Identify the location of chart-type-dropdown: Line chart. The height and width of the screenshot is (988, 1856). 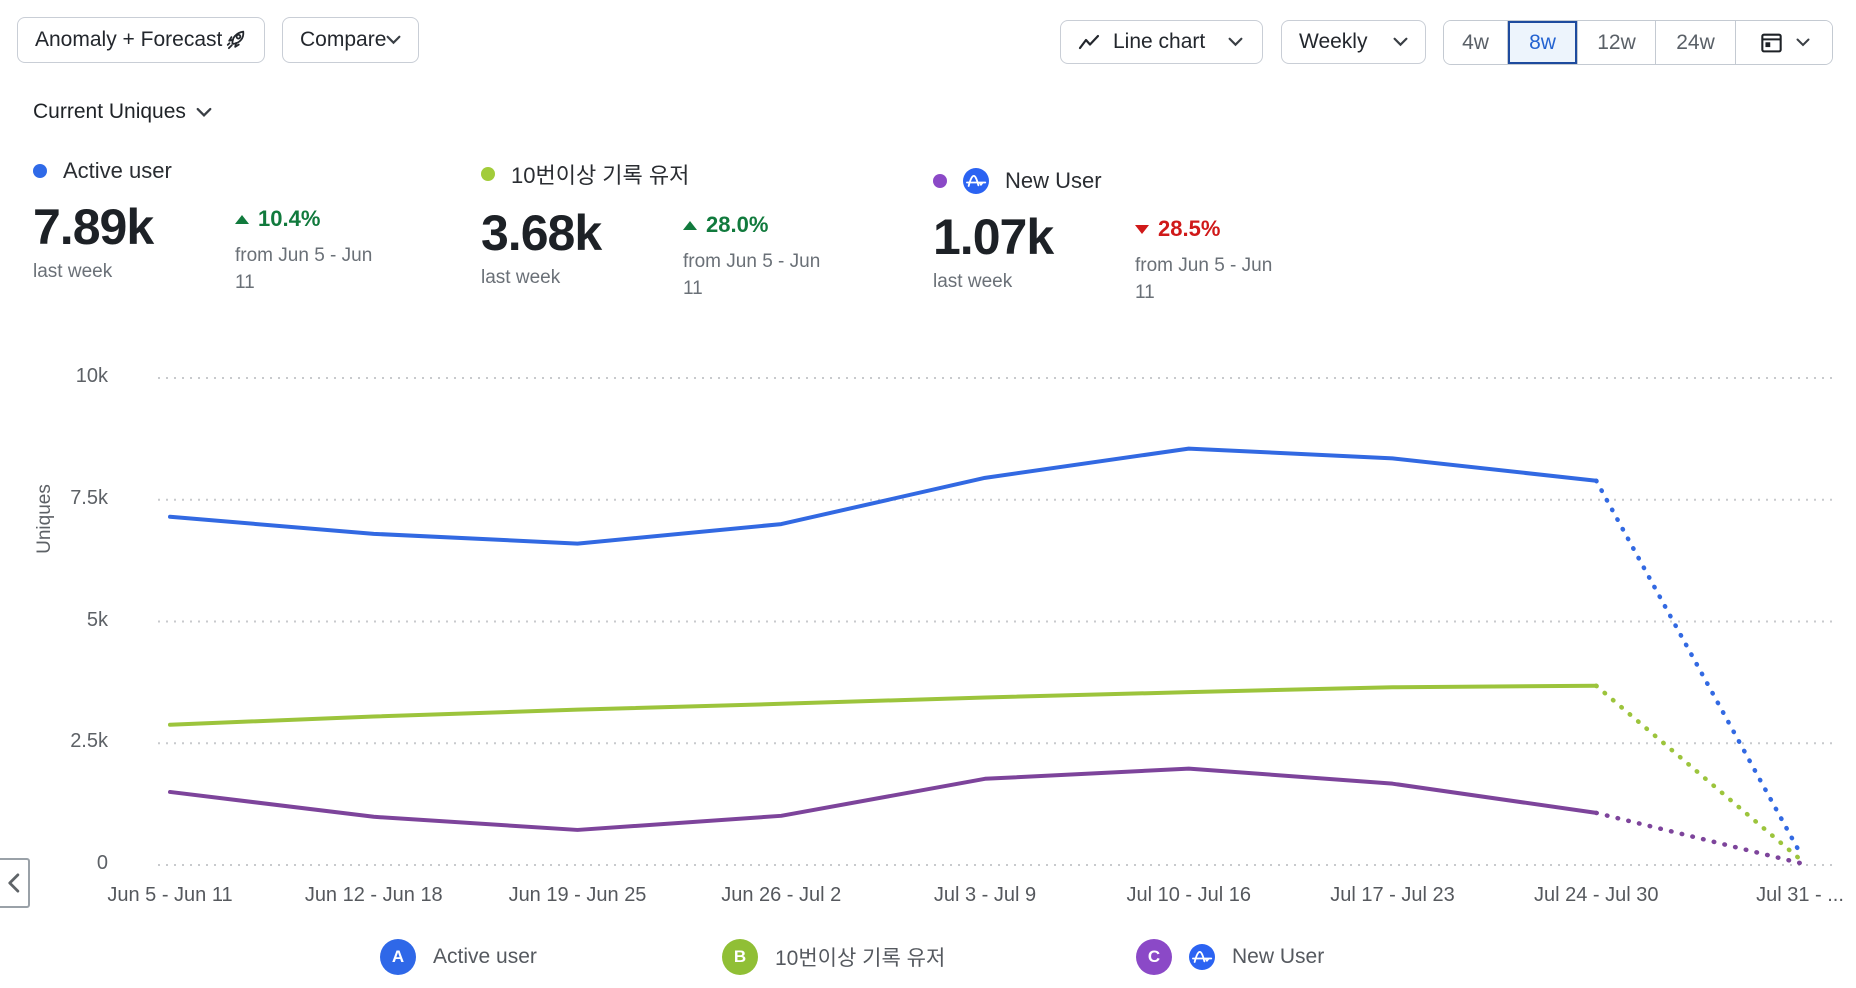
(1161, 42).